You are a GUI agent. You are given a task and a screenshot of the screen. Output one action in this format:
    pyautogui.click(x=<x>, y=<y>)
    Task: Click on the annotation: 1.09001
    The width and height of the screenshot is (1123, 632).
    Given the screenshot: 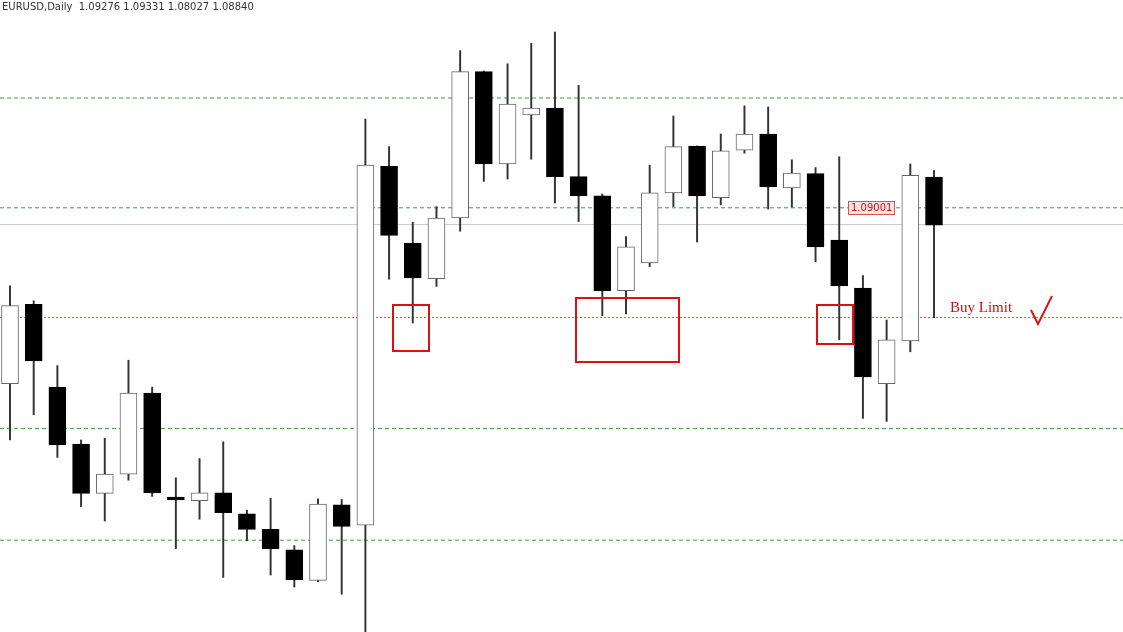 What is the action you would take?
    pyautogui.click(x=872, y=208)
    